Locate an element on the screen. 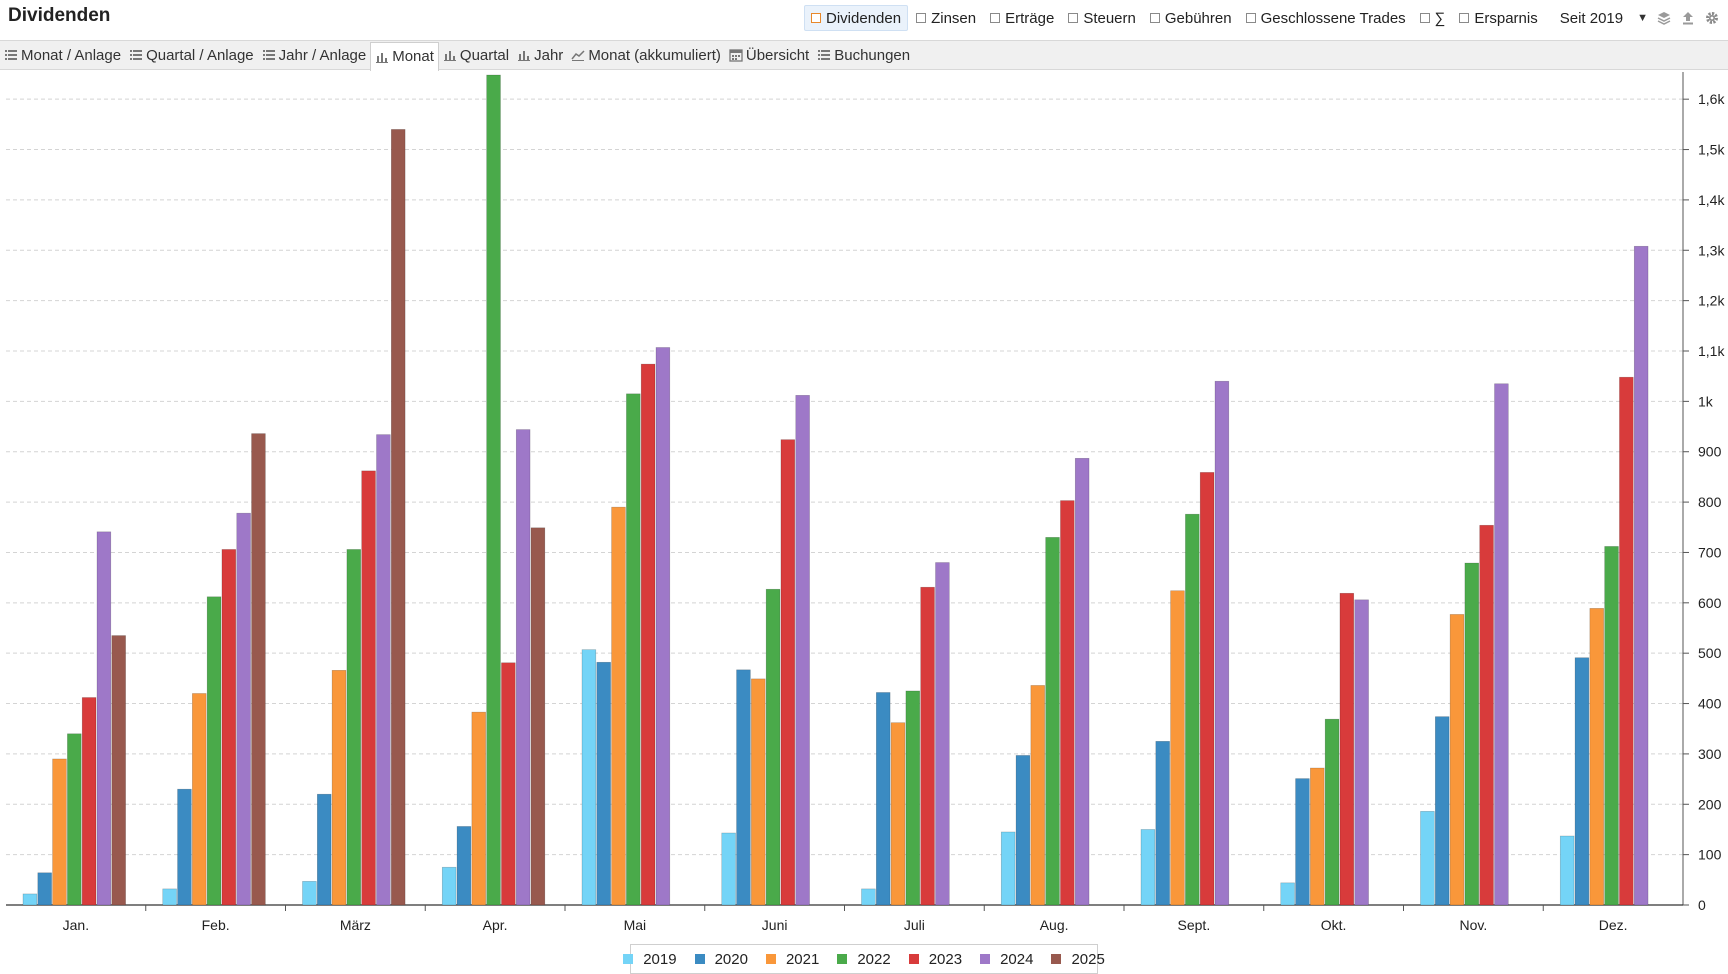 Image resolution: width=1728 pixels, height=974 pixels. page-title: Dividenden is located at coordinates (59, 15).